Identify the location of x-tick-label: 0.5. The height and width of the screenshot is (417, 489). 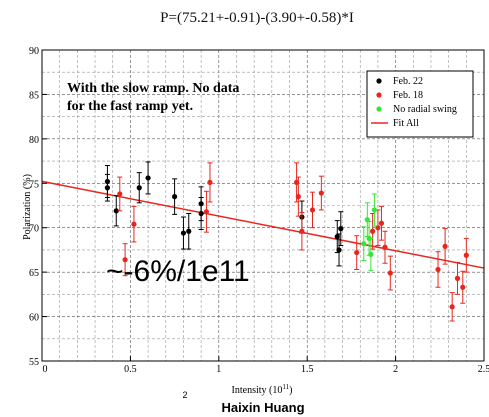
(130, 369).